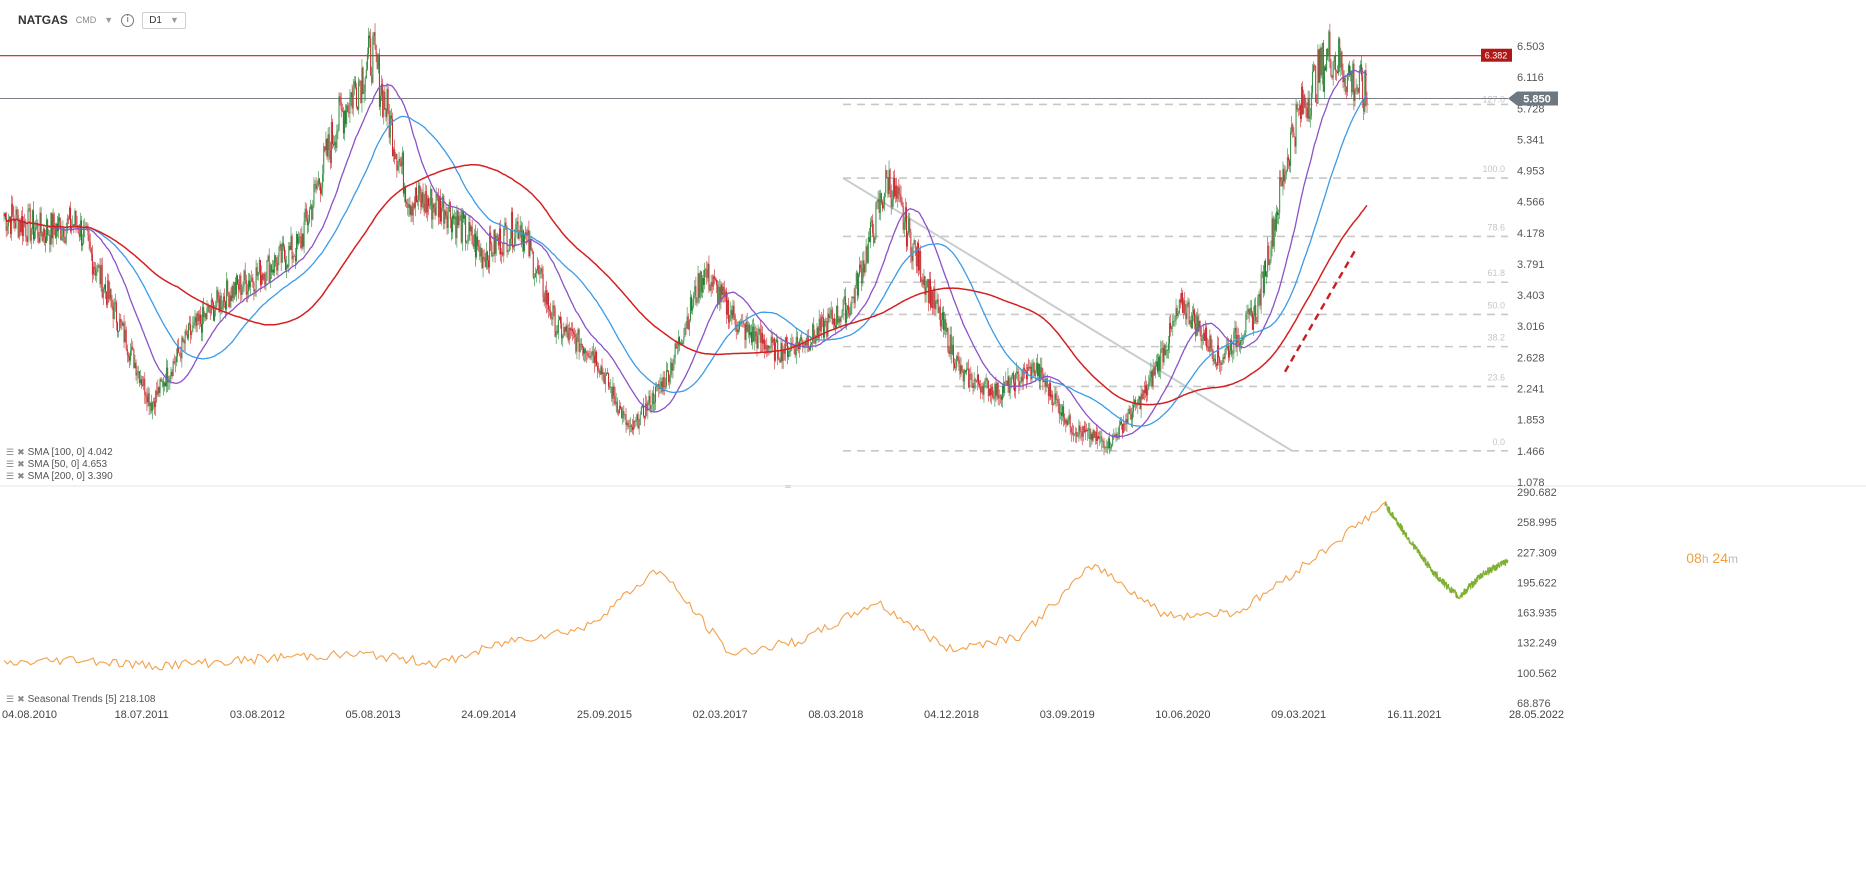 Image resolution: width=1866 pixels, height=870 pixels. What do you see at coordinates (164, 20) in the screenshot?
I see `timeframe-select: D1 ▼` at bounding box center [164, 20].